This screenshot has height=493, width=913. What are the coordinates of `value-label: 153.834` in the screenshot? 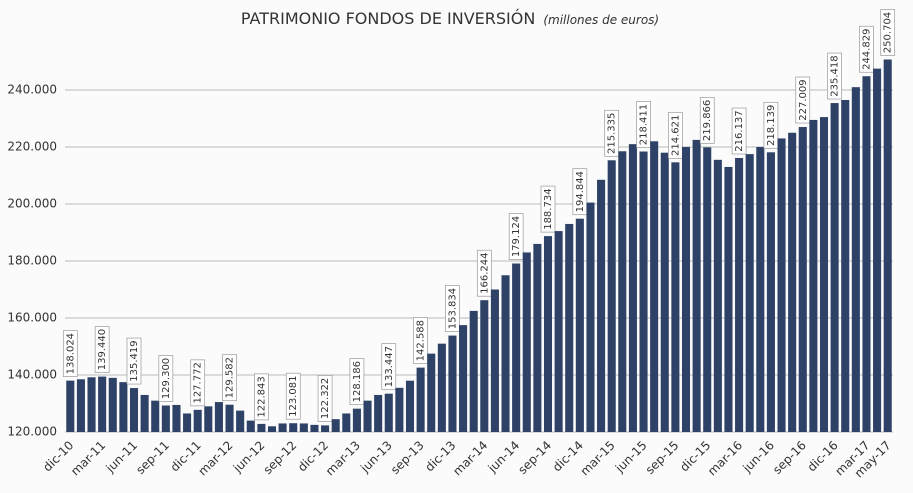 It's located at (452, 308).